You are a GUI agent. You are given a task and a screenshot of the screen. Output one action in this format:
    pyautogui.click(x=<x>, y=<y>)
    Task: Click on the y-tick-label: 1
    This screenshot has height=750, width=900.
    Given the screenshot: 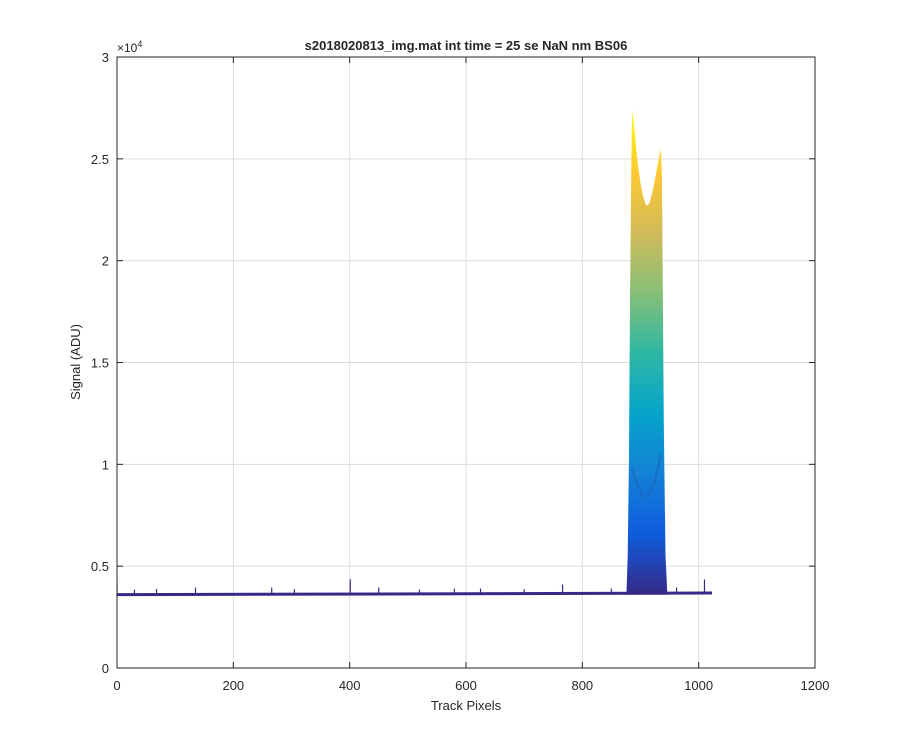 What is the action you would take?
    pyautogui.click(x=105, y=464)
    